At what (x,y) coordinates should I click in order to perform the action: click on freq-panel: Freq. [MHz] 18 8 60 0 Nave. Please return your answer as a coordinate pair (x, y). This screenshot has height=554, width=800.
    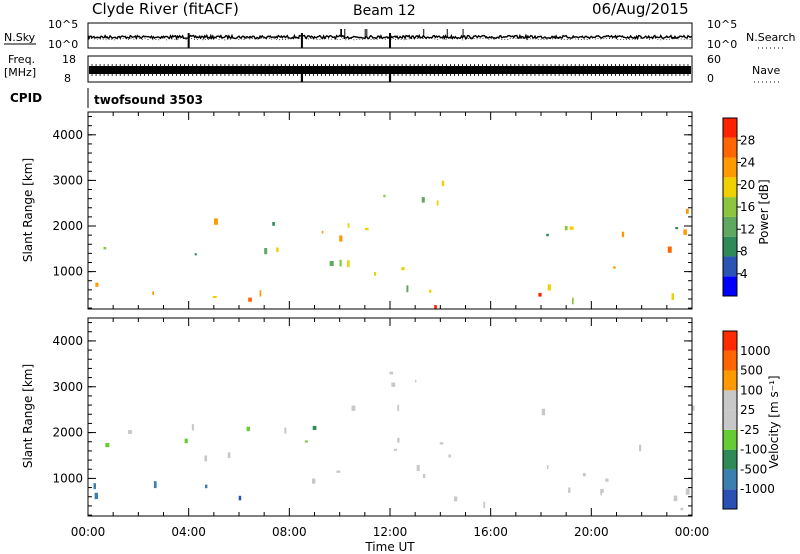
    Looking at the image, I should click on (392, 69).